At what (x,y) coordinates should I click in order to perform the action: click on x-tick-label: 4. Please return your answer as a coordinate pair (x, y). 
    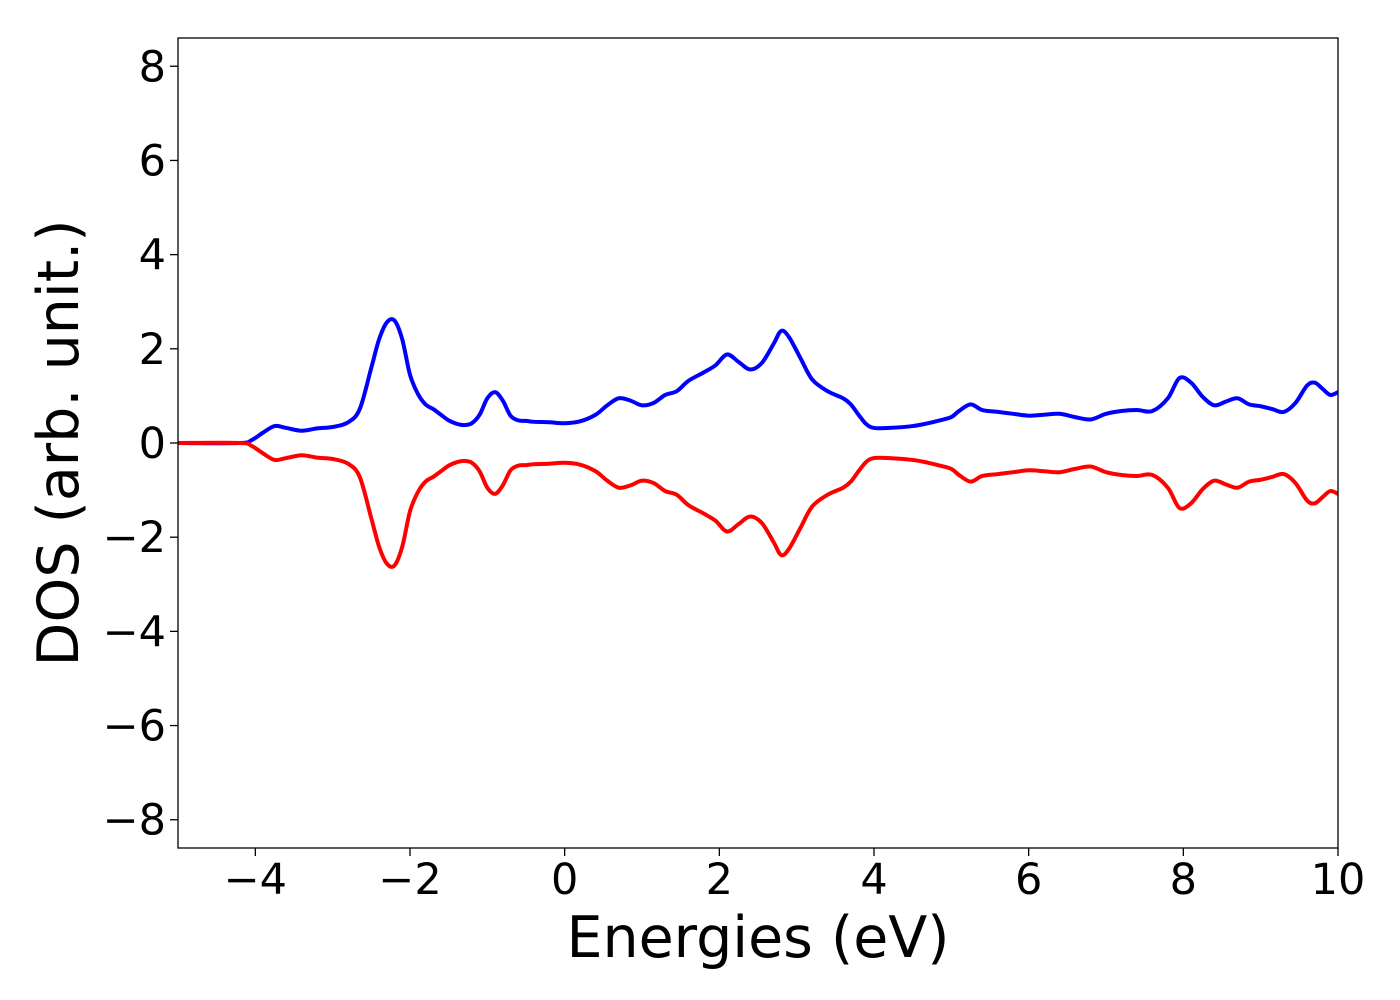
    Looking at the image, I should click on (873, 880).